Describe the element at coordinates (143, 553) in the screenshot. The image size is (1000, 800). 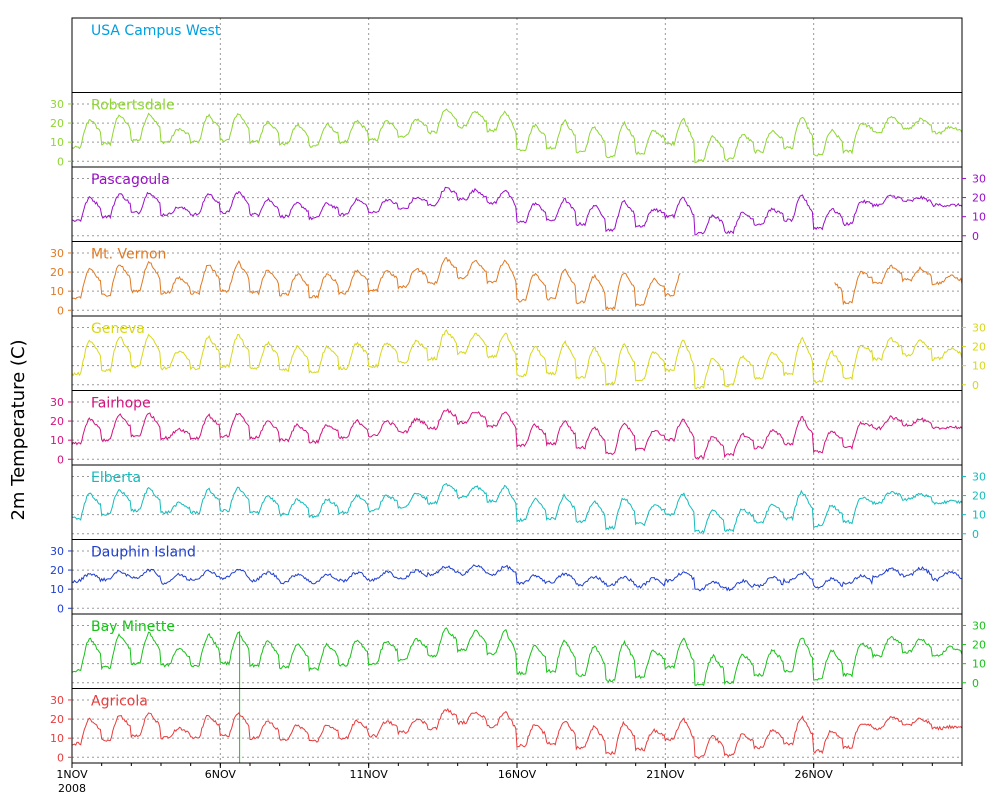
I see `station-name: Dauphin Island` at that location.